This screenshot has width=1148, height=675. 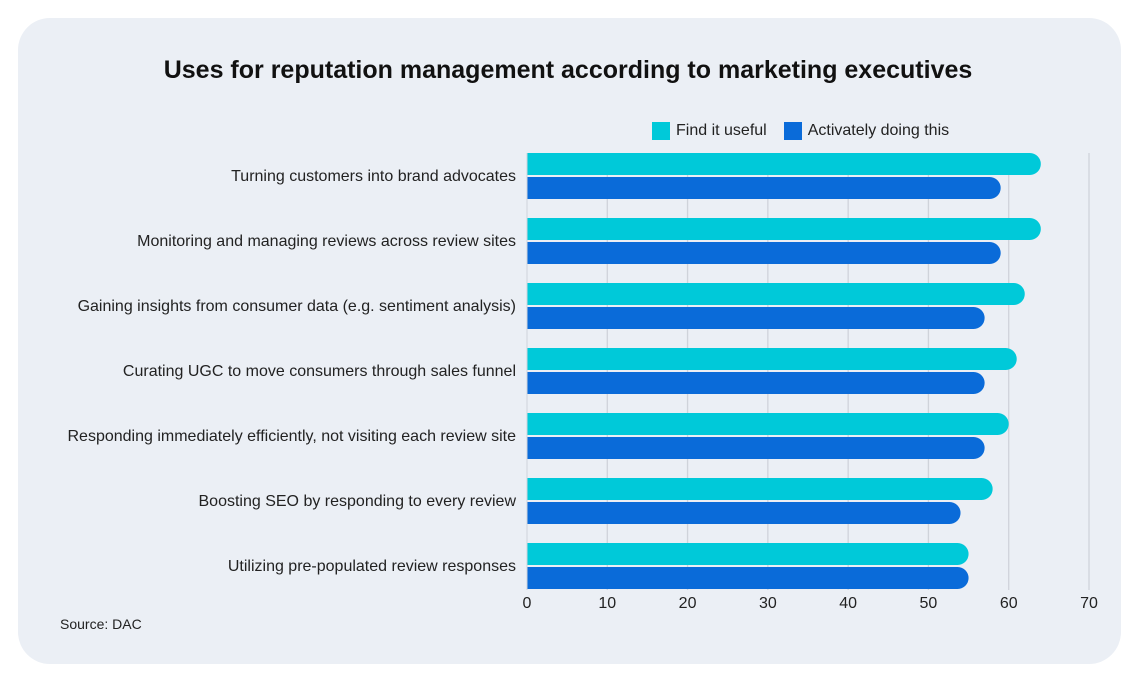 What do you see at coordinates (721, 130) in the screenshot?
I see `legend-label: Find it useful` at bounding box center [721, 130].